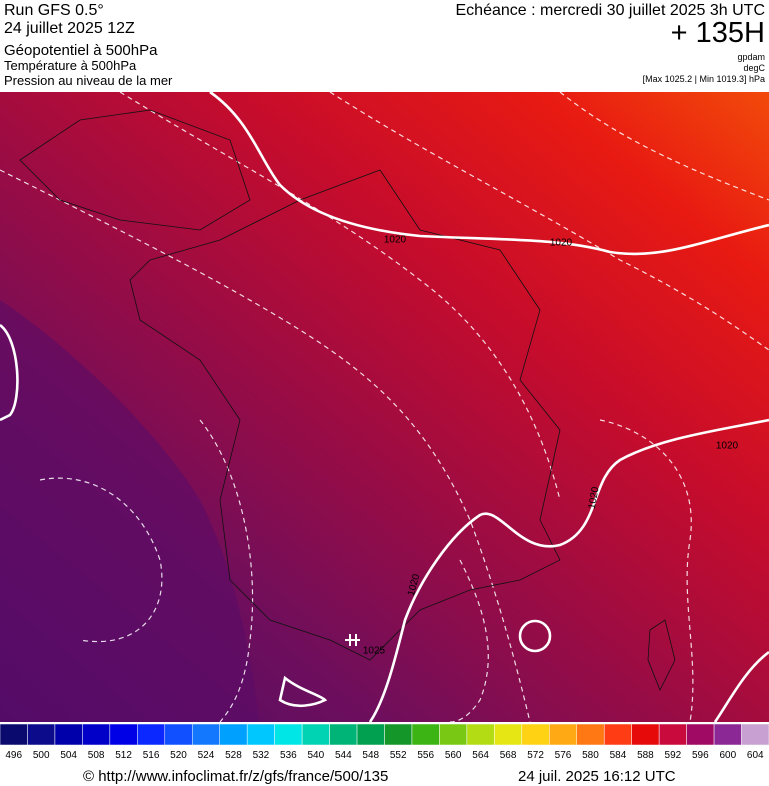  What do you see at coordinates (751, 57) in the screenshot?
I see `unit: gpdam` at bounding box center [751, 57].